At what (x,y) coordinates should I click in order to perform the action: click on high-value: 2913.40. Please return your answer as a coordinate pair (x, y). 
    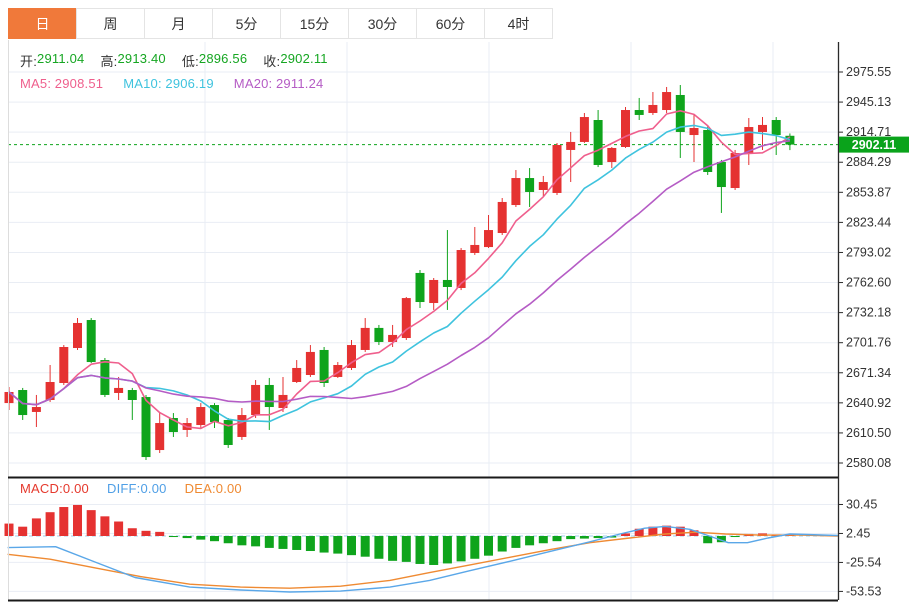
    Looking at the image, I should click on (141, 58).